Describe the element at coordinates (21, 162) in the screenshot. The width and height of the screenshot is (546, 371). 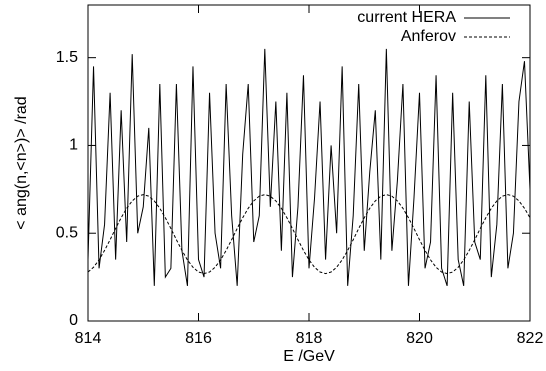
I see `y-axis-label: < ang(n,<n>)> /rad` at that location.